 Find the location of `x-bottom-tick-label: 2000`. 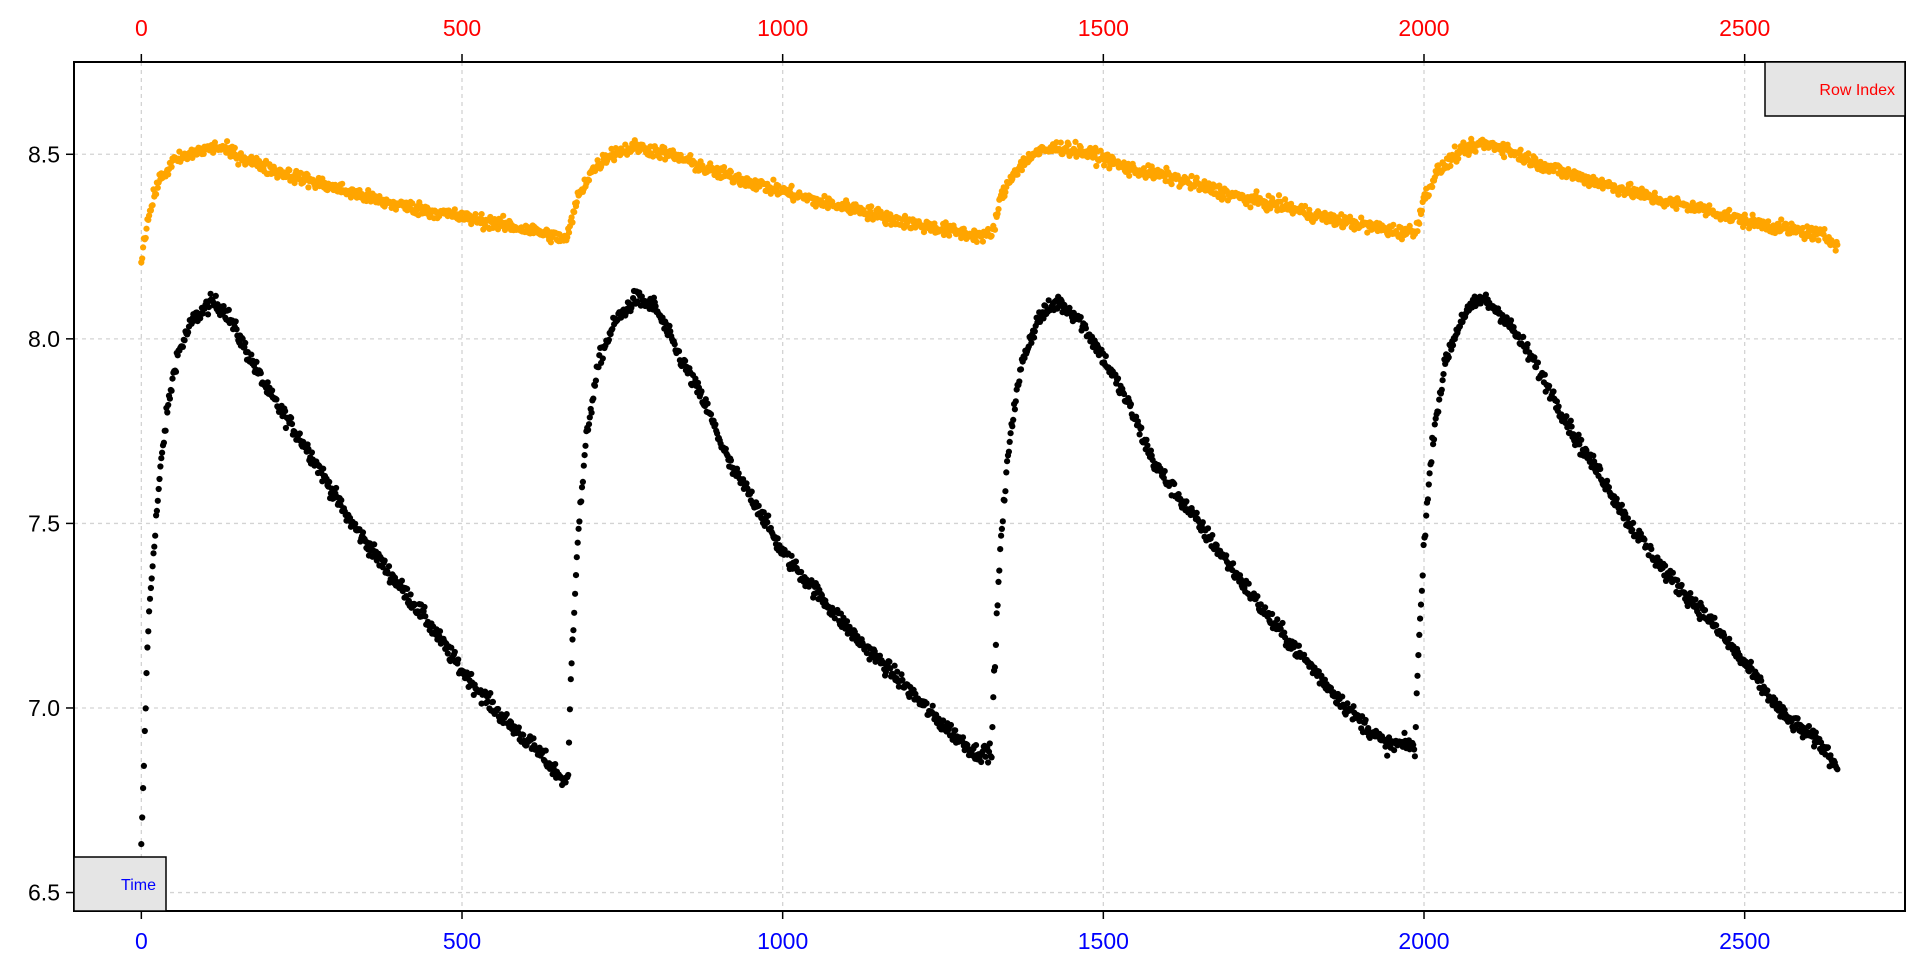

x-bottom-tick-label: 2000 is located at coordinates (1423, 941).